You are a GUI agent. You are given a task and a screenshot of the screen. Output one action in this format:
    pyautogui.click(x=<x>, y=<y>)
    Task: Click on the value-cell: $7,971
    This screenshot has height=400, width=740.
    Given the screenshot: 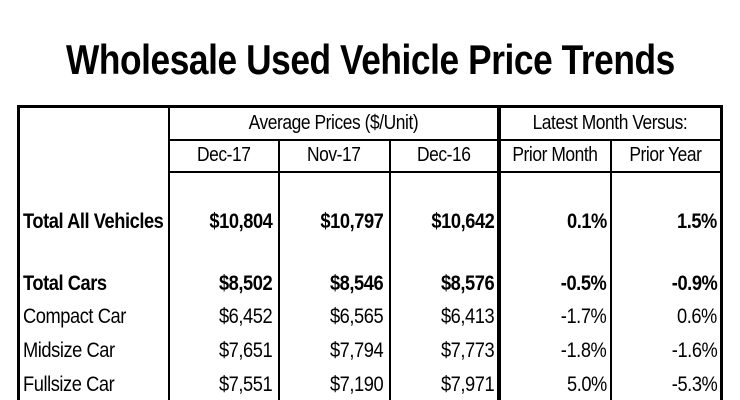 What is the action you would take?
    pyautogui.click(x=445, y=383)
    